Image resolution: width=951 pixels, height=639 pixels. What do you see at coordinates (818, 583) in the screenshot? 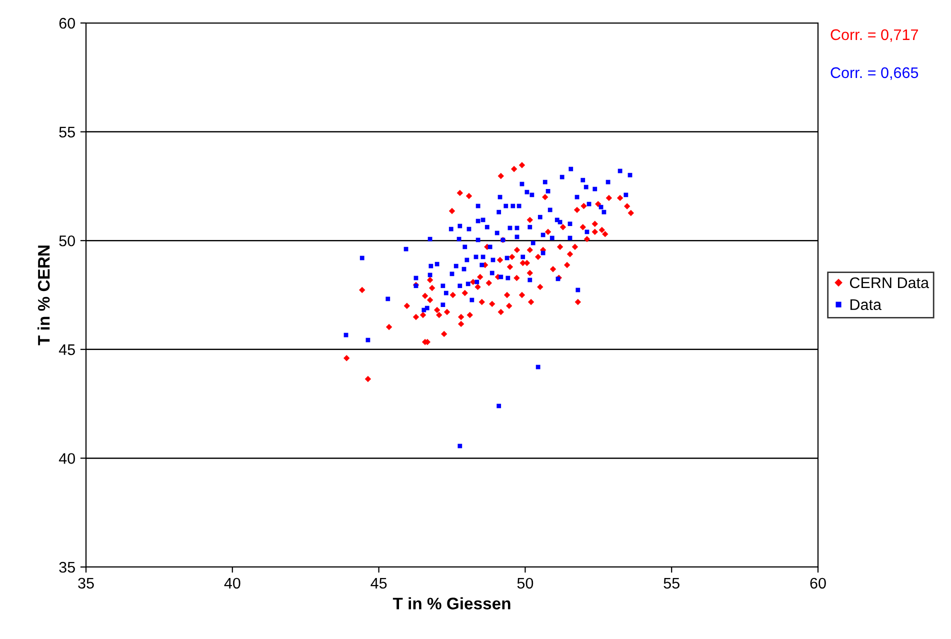
I see `x-tick-label: 60` at bounding box center [818, 583].